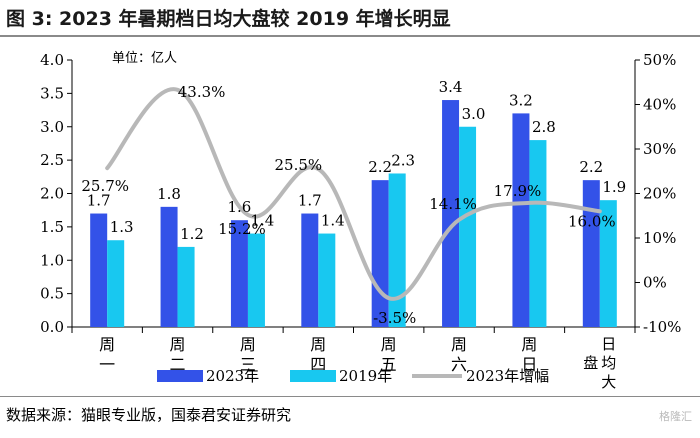 The height and width of the screenshot is (438, 700). Describe the element at coordinates (394, 318) in the screenshot. I see `growth-label: -3.5%` at that location.